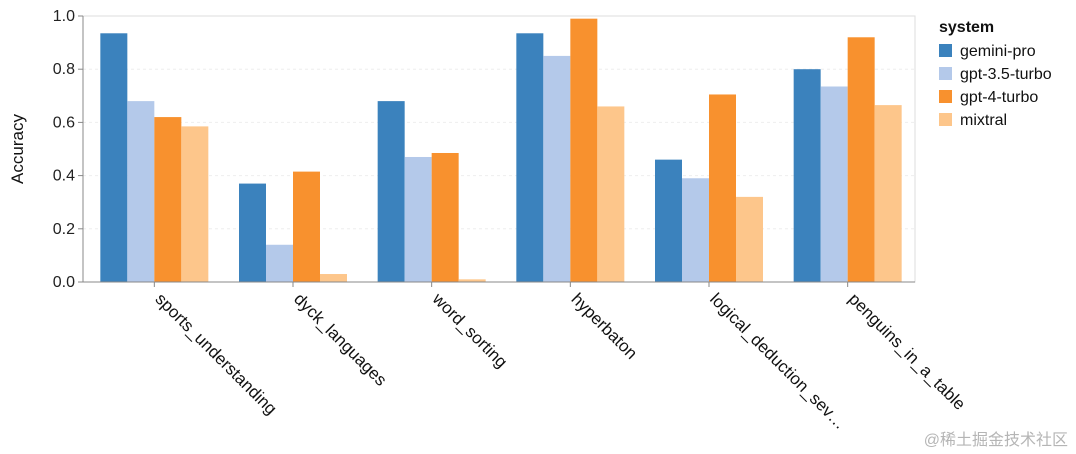  I want to click on x-tick-label: penguins_in_a_table, so click(907, 351).